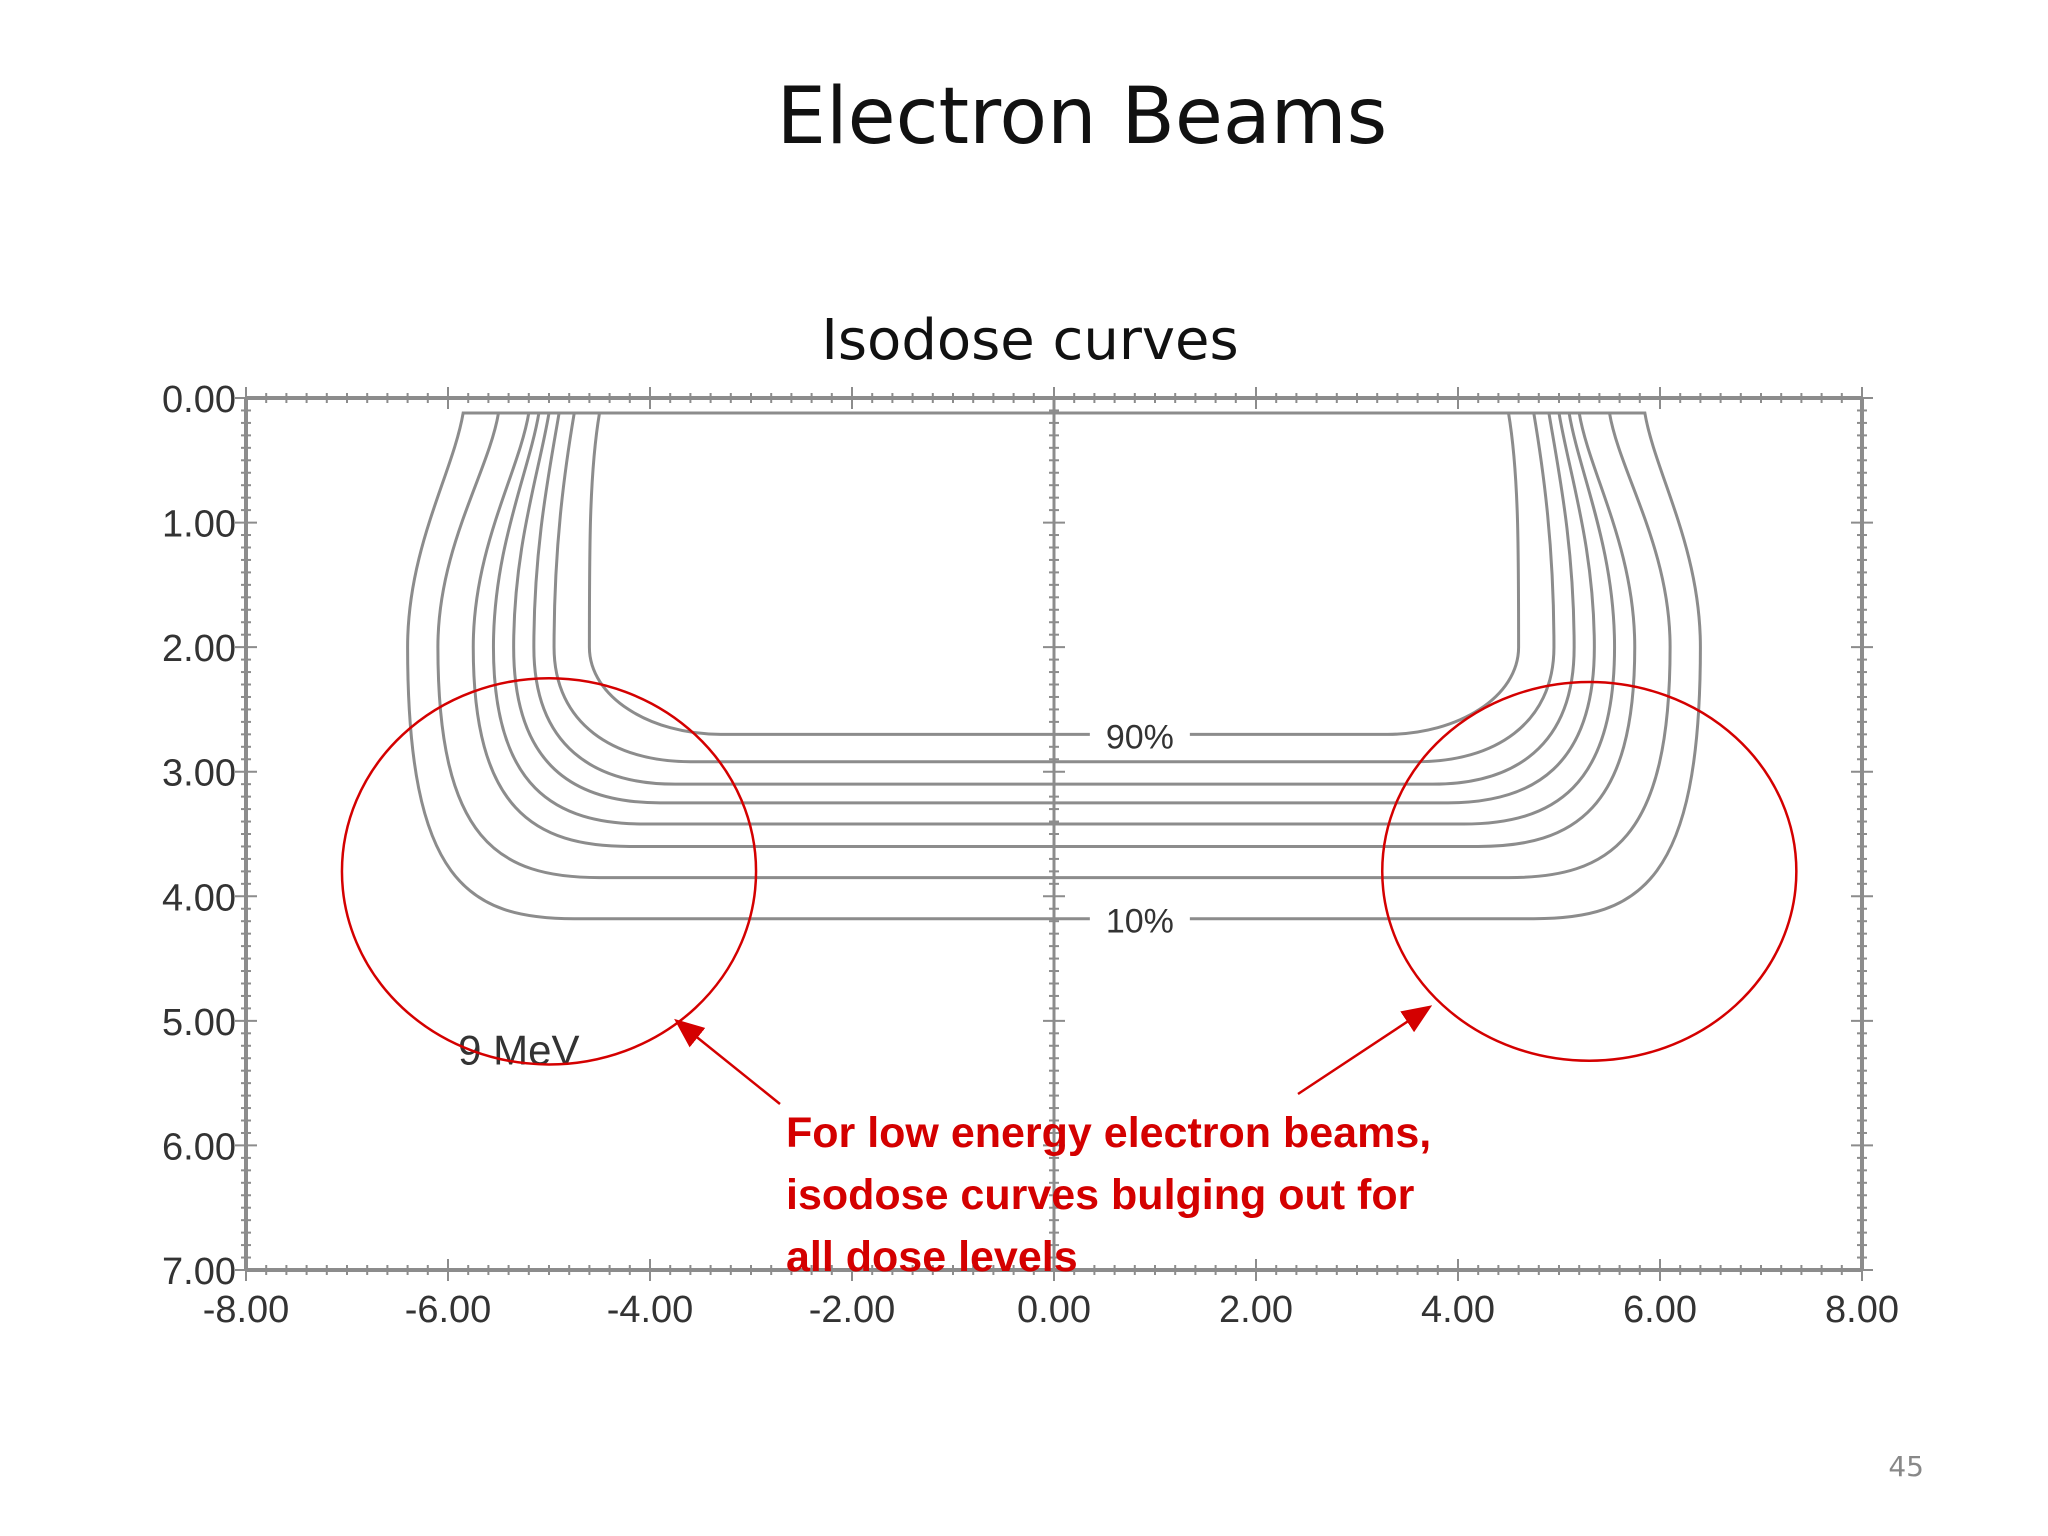 This screenshot has width=2048, height=1536. Describe the element at coordinates (1458, 1310) in the screenshot. I see `x-tick-label: 4.00` at that location.